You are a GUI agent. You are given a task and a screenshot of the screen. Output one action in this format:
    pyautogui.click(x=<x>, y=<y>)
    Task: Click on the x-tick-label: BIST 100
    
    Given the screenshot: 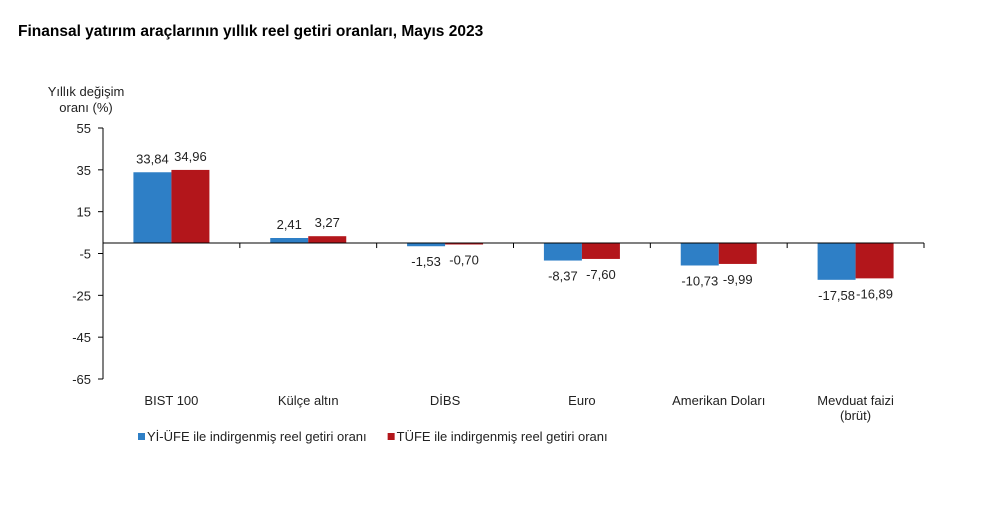 What is the action you would take?
    pyautogui.click(x=171, y=400)
    